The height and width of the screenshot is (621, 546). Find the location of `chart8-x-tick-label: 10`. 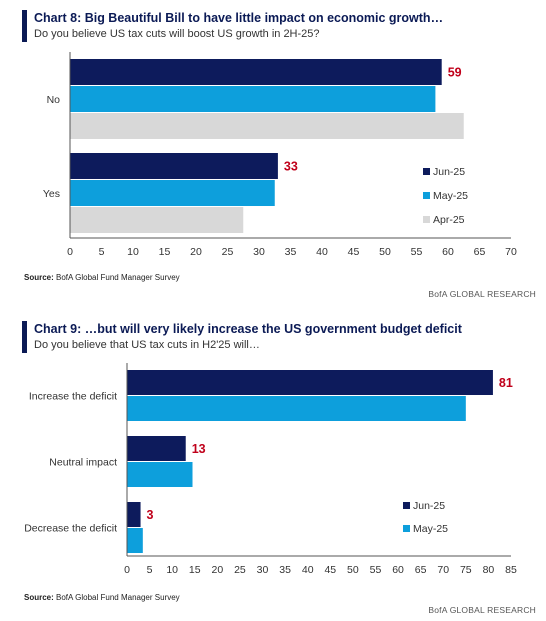

chart8-x-tick-label: 10 is located at coordinates (133, 252).